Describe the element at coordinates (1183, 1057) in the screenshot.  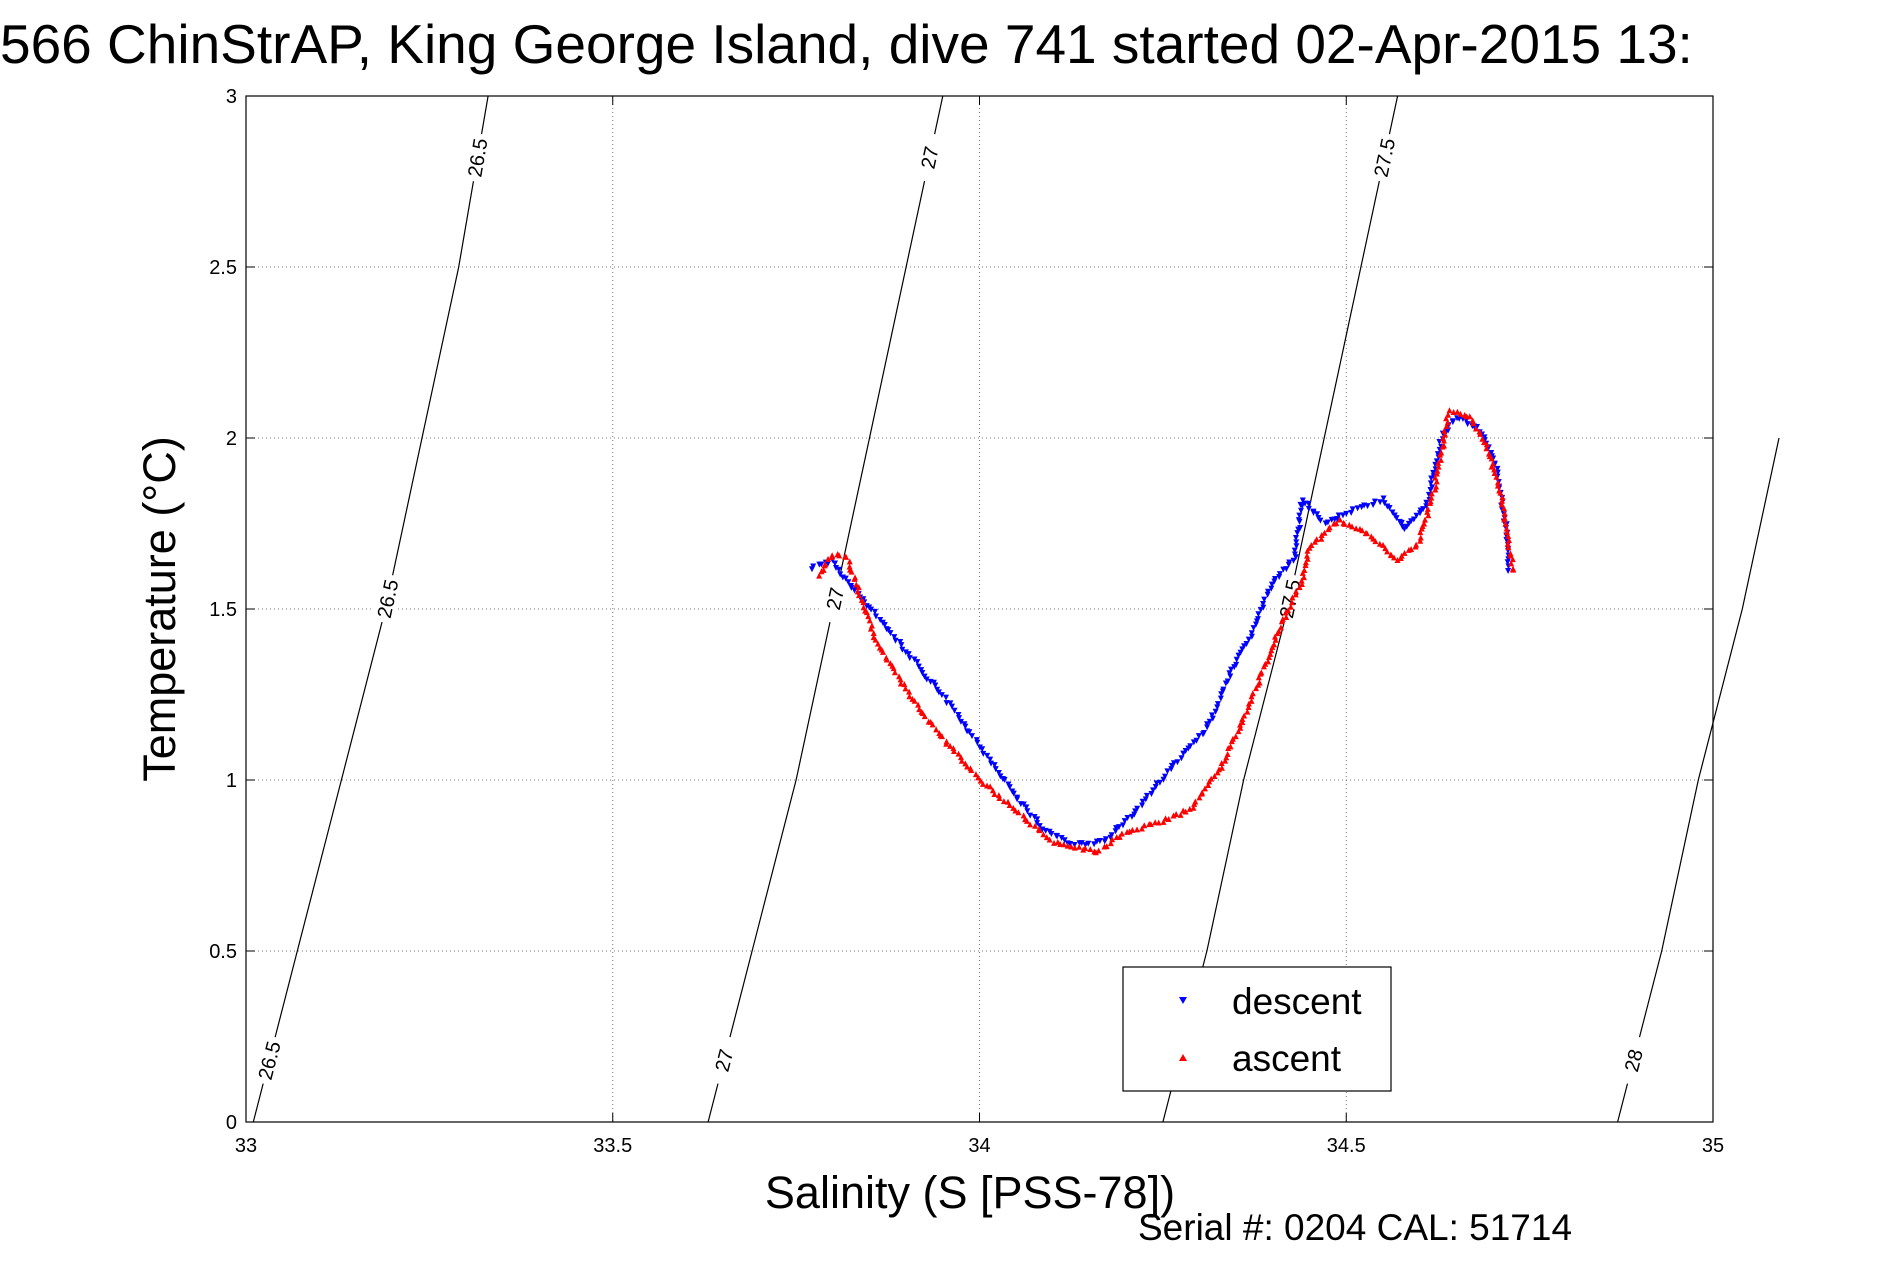
I see `legend-ascent-marker` at that location.